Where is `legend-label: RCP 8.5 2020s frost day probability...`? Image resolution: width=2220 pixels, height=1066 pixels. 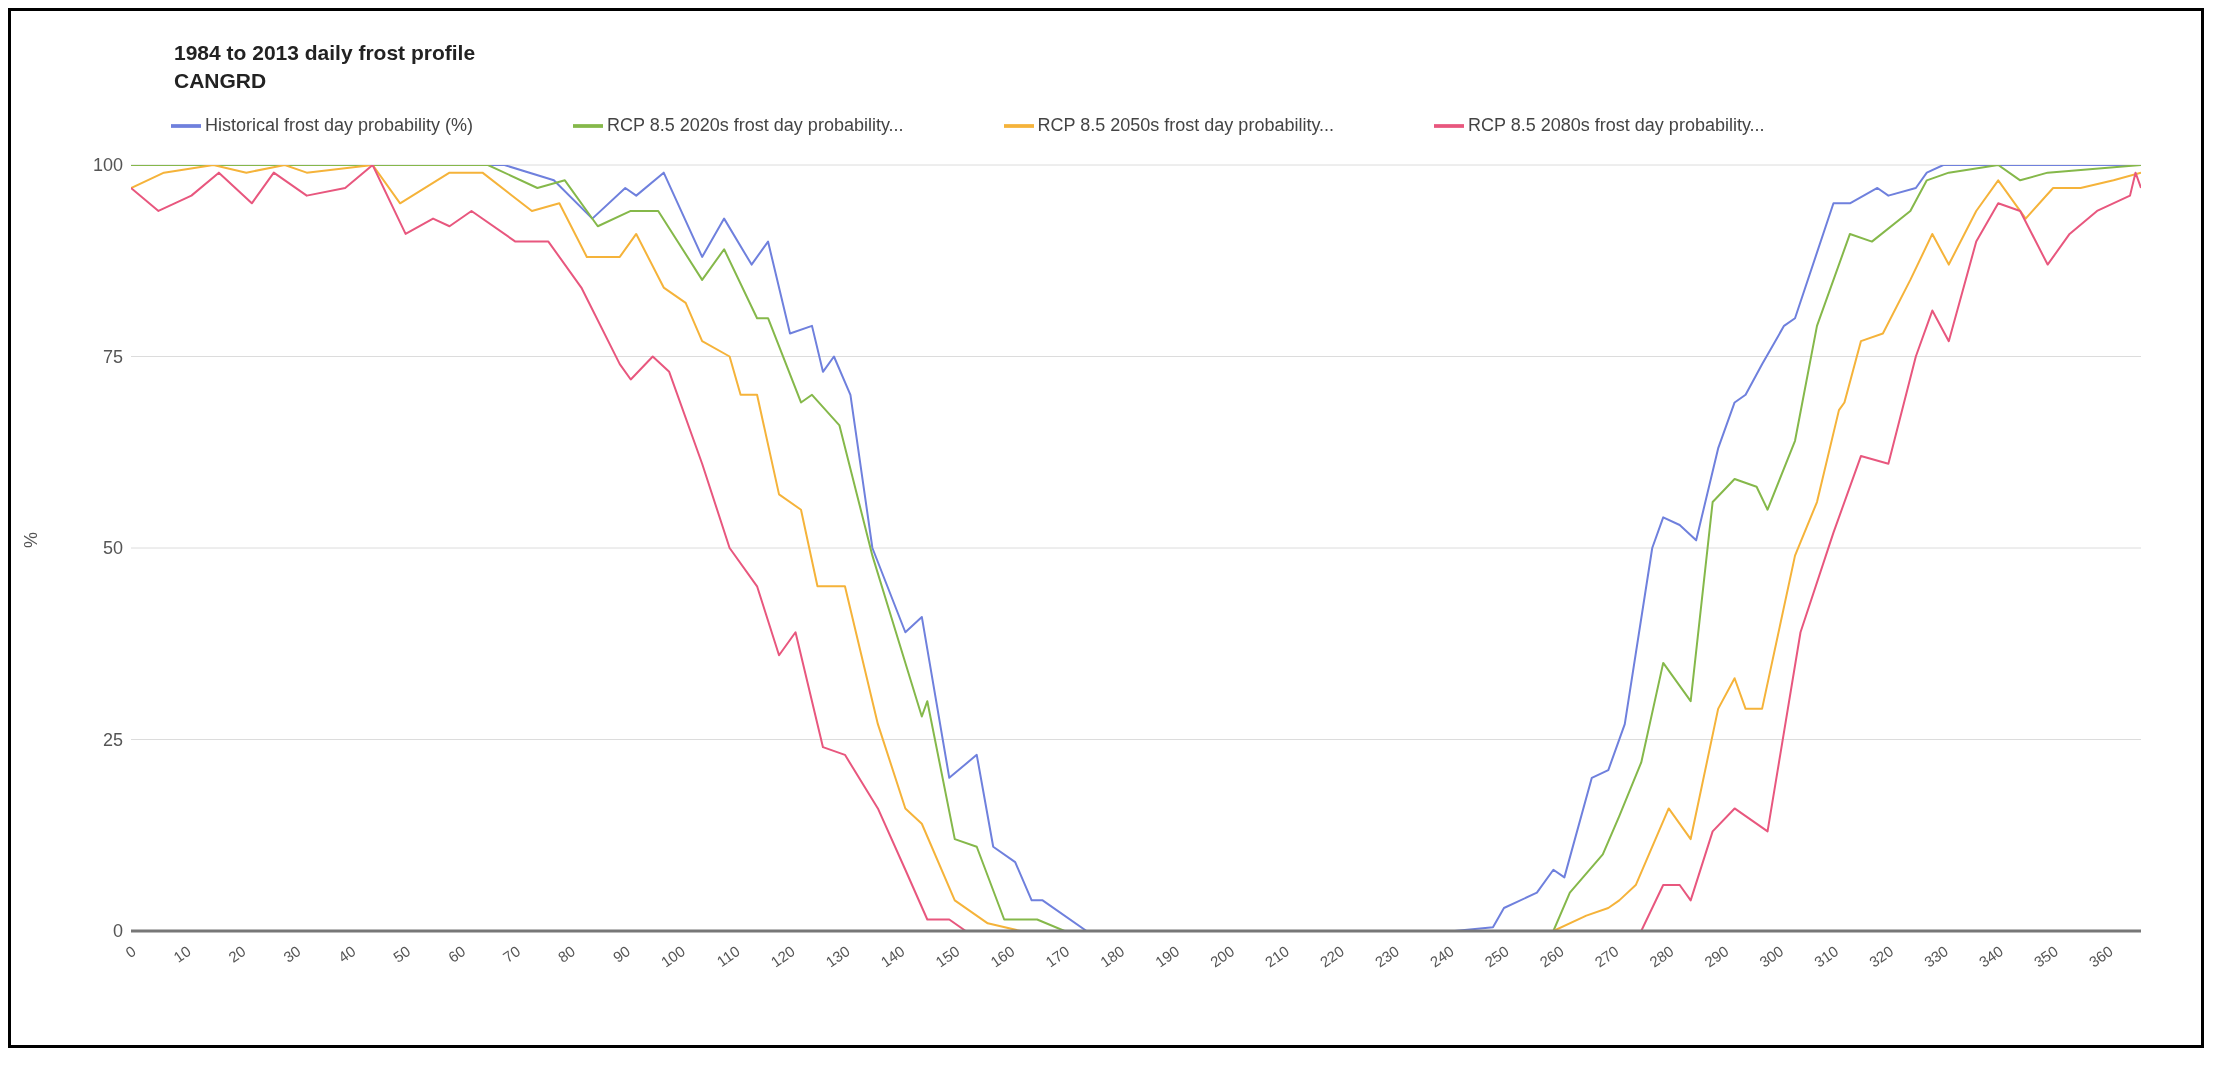 legend-label: RCP 8.5 2020s frost day probability... is located at coordinates (755, 124).